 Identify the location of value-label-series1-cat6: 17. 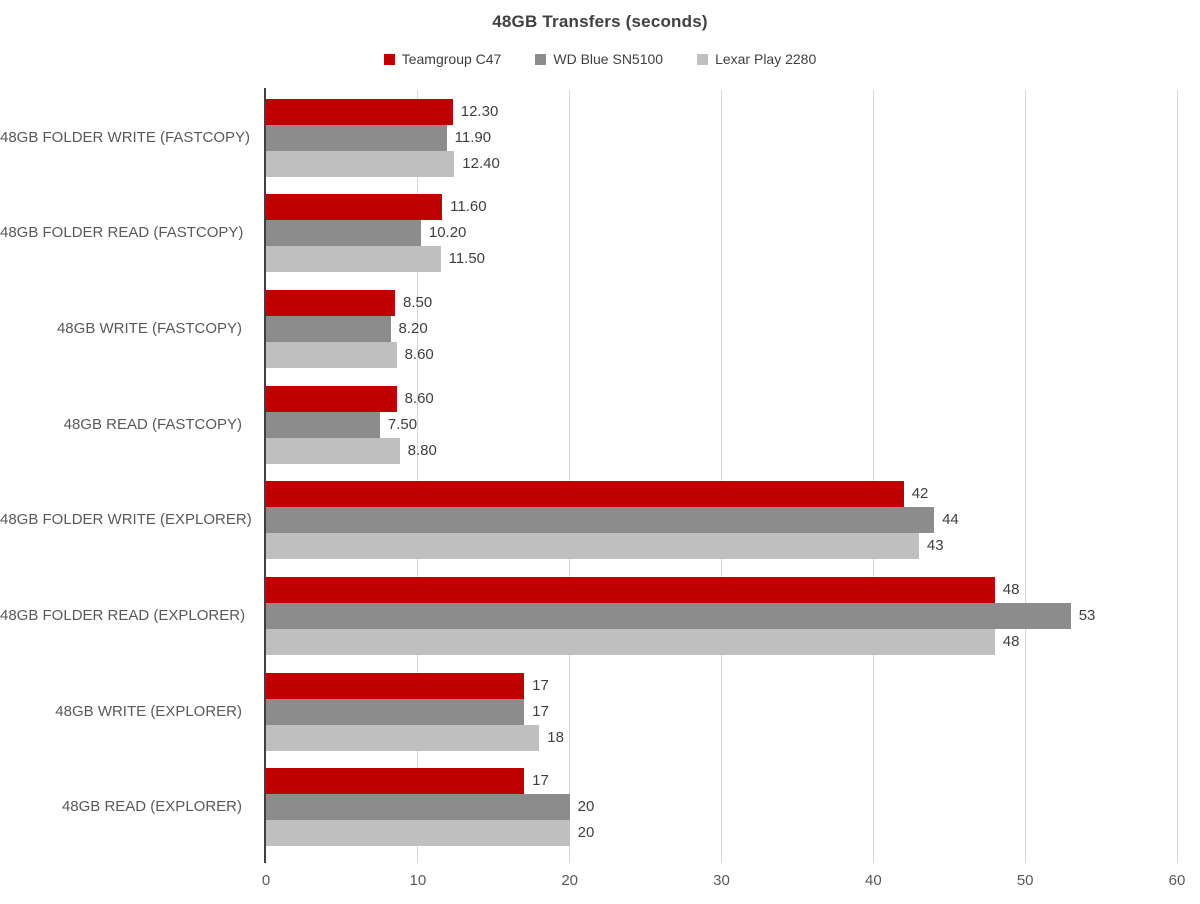
(540, 711).